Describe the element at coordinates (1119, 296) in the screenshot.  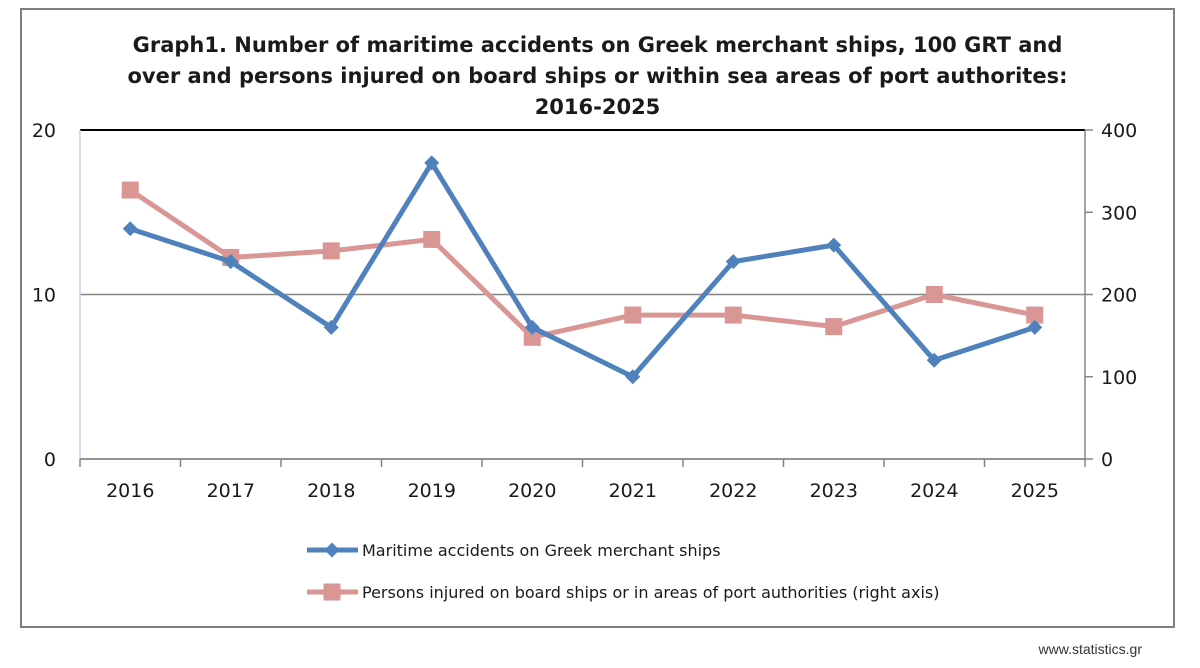
I see `right-tick-label: 200` at that location.